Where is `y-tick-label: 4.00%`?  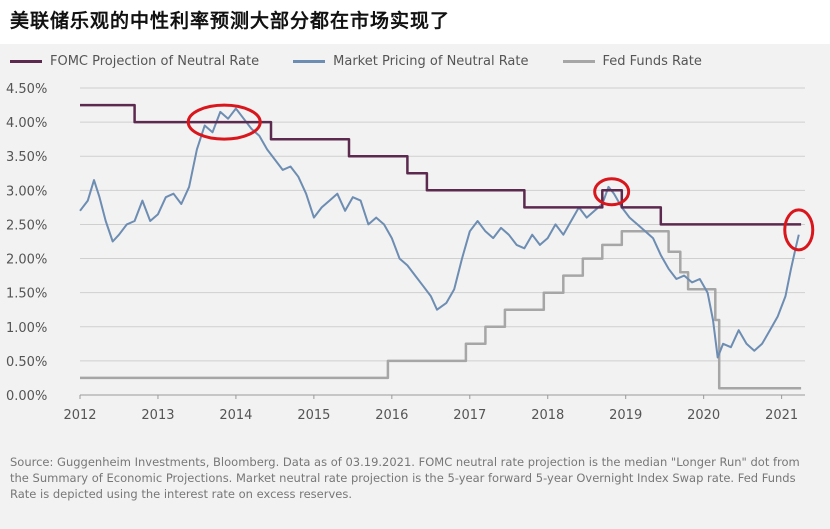 y-tick-label: 4.00% is located at coordinates (26, 123).